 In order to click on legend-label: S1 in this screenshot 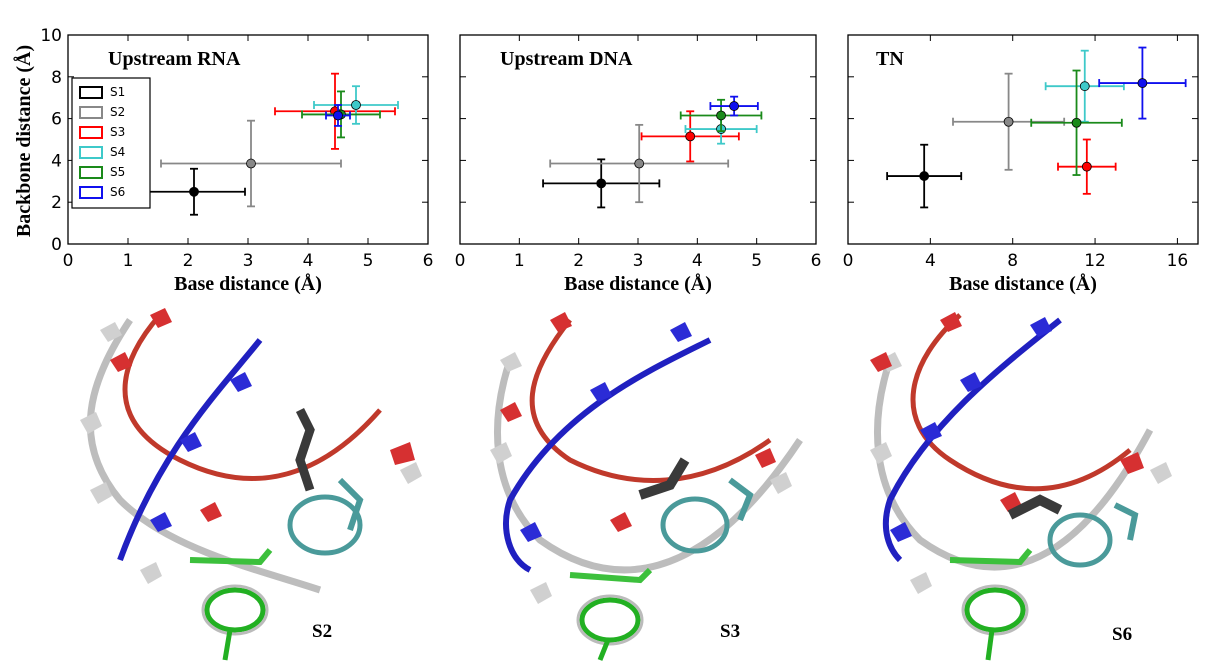, I will do `click(117, 92)`.